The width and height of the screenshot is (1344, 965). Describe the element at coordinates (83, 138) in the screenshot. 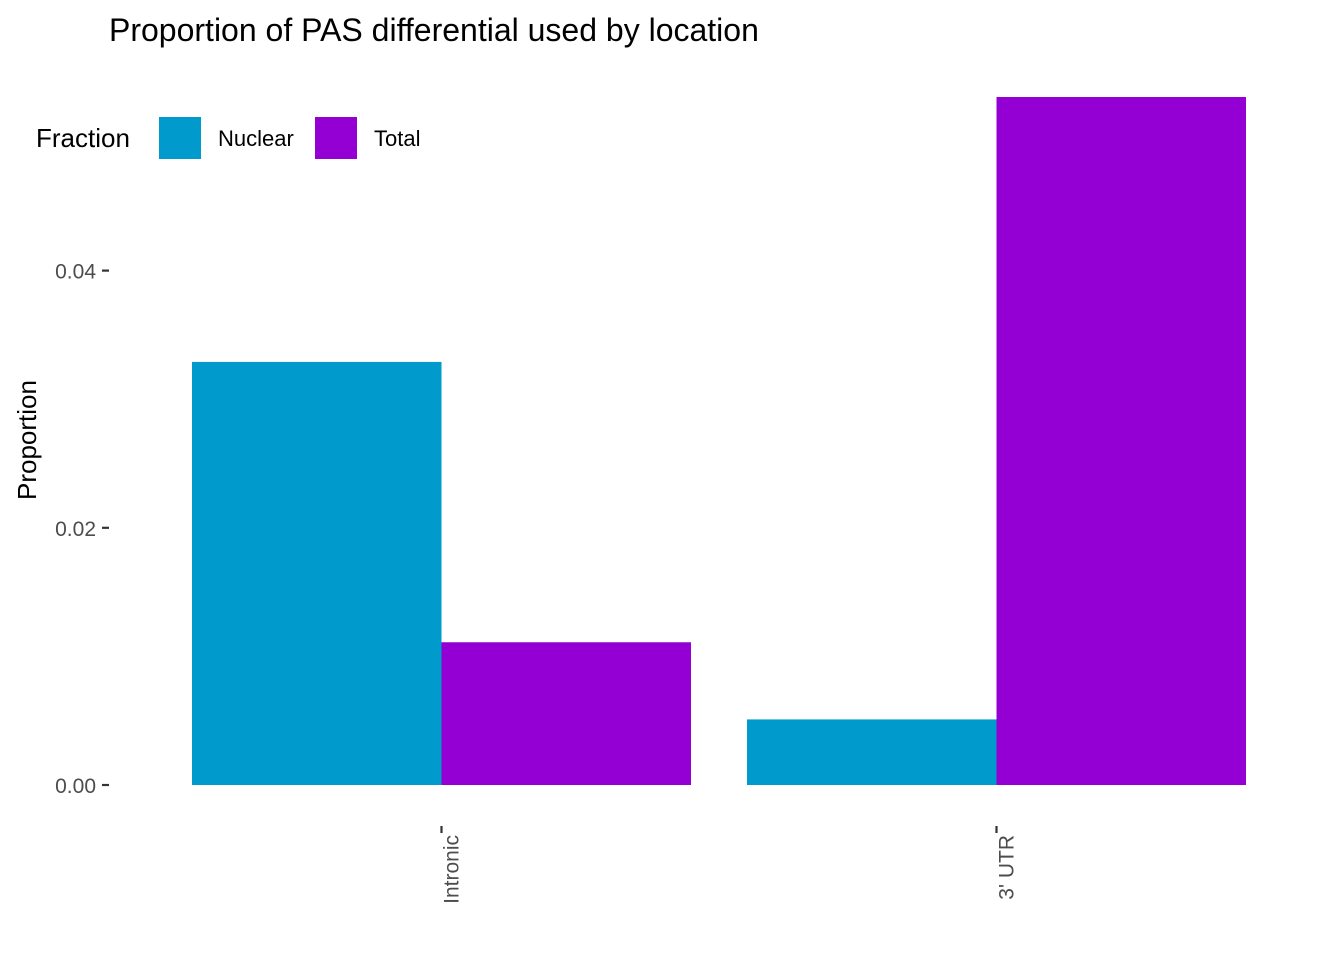

I see `legend-title: Fraction` at that location.